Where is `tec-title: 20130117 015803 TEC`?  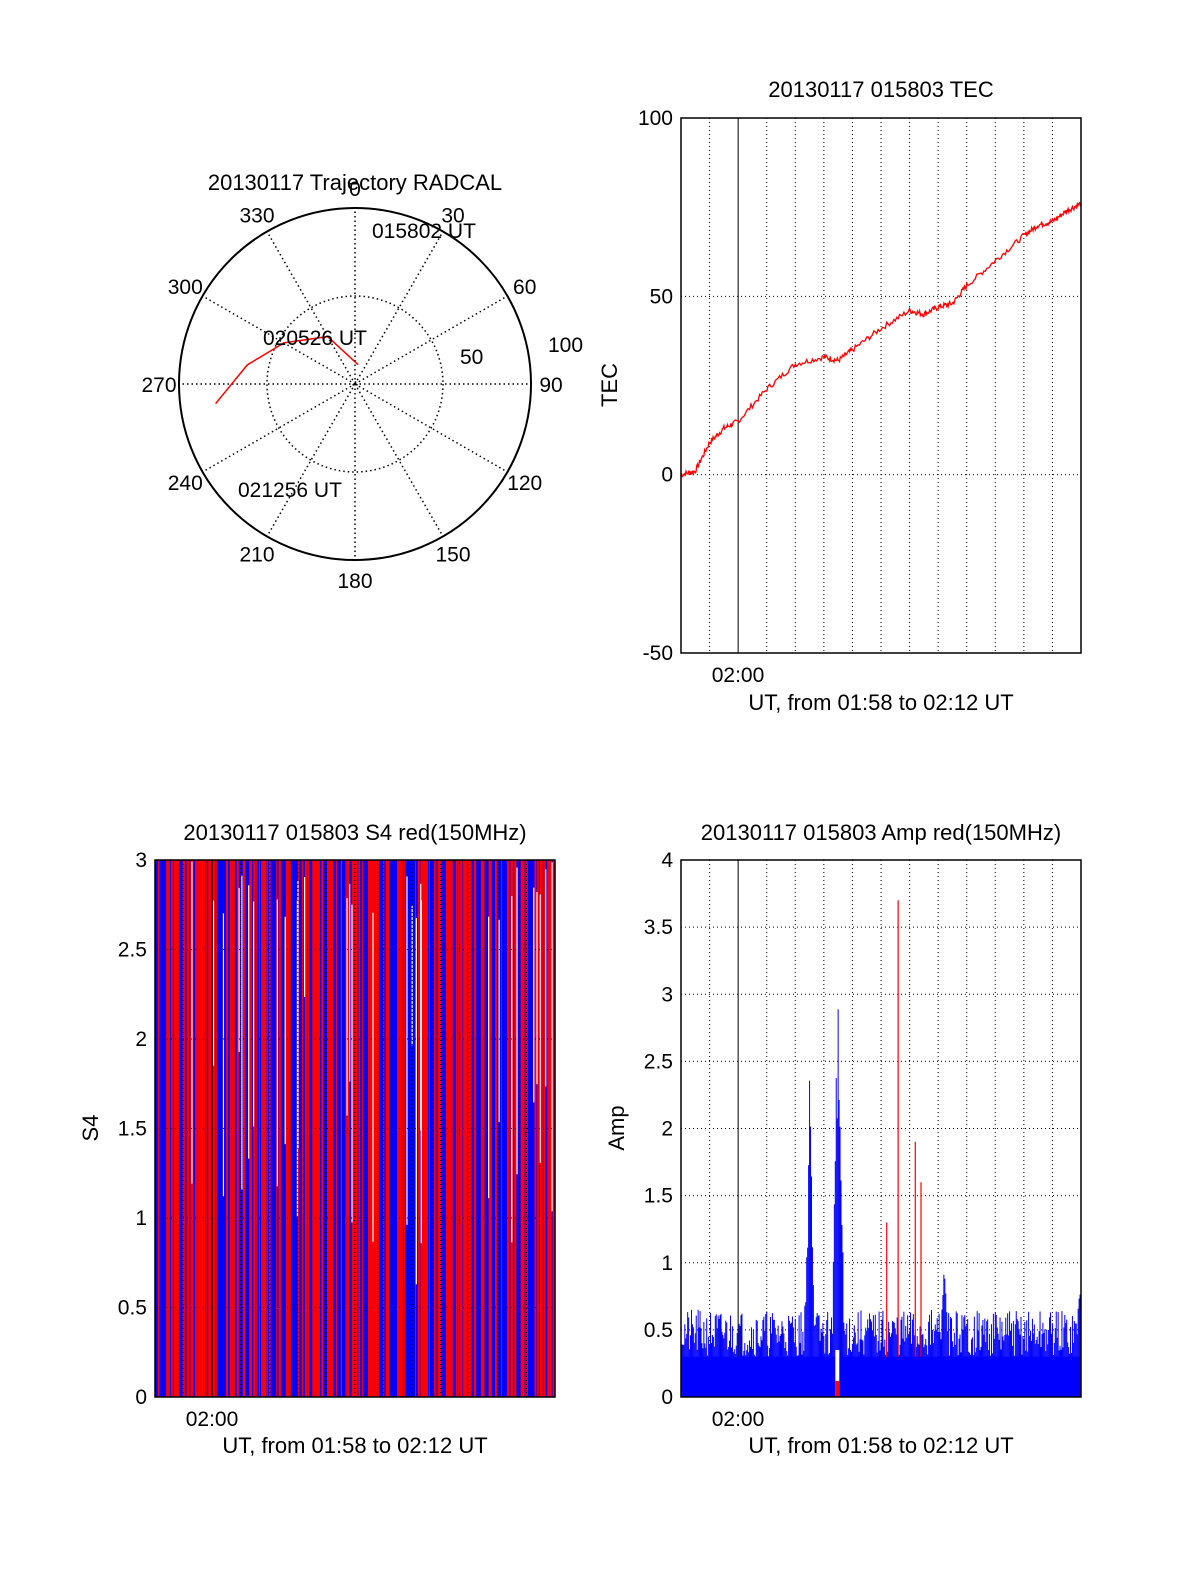 tec-title: 20130117 015803 TEC is located at coordinates (881, 89).